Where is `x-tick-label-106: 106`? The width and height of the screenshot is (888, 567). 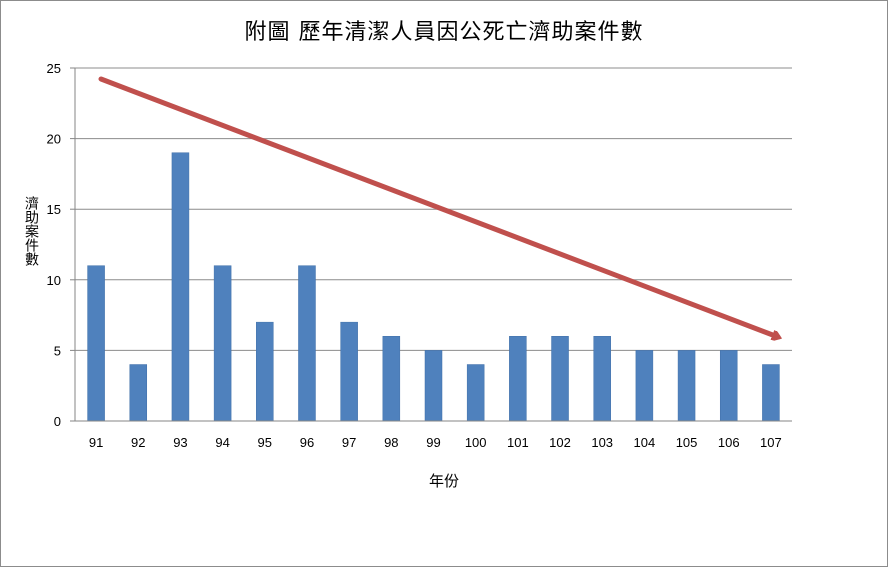 x-tick-label-106: 106 is located at coordinates (729, 442).